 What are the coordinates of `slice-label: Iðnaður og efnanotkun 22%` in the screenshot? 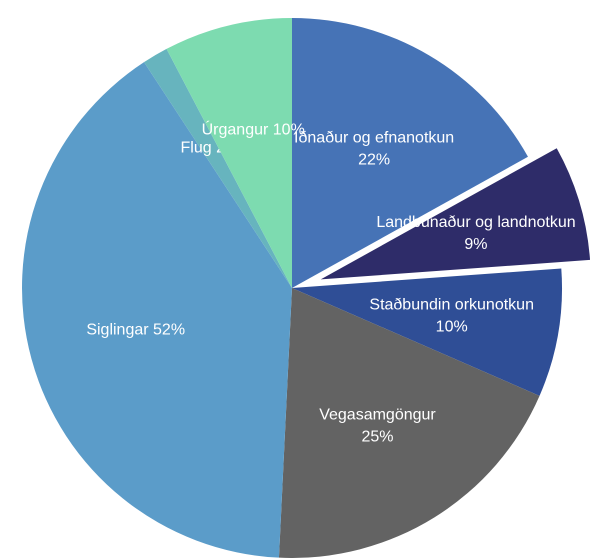 It's located at (374, 149).